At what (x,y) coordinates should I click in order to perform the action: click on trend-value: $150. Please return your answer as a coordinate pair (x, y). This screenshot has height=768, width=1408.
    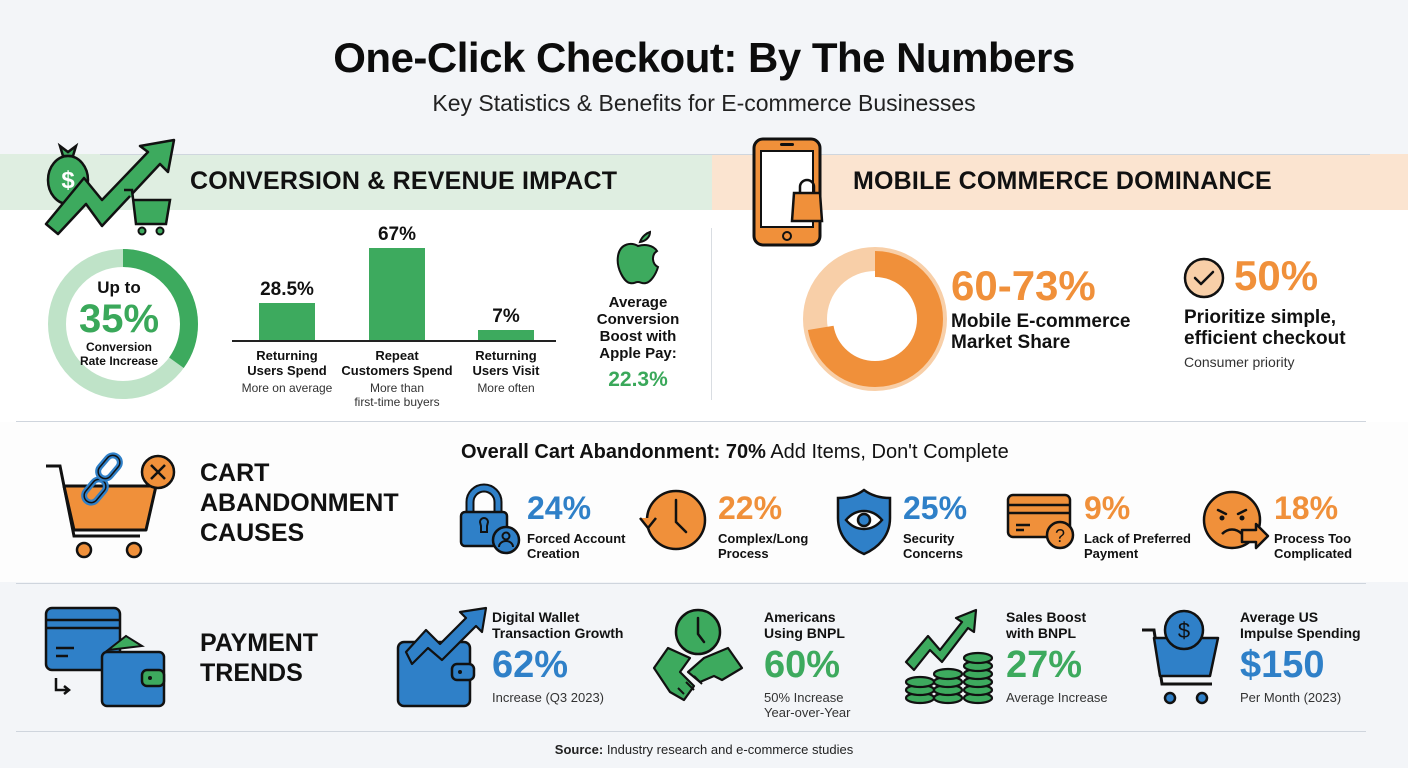
    Looking at the image, I should click on (1282, 665).